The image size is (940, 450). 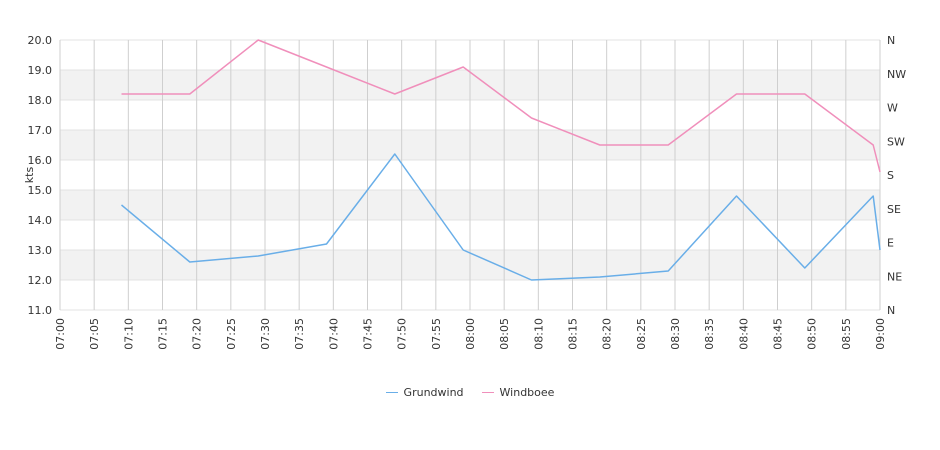 I want to click on right-axis-label: S, so click(x=890, y=175).